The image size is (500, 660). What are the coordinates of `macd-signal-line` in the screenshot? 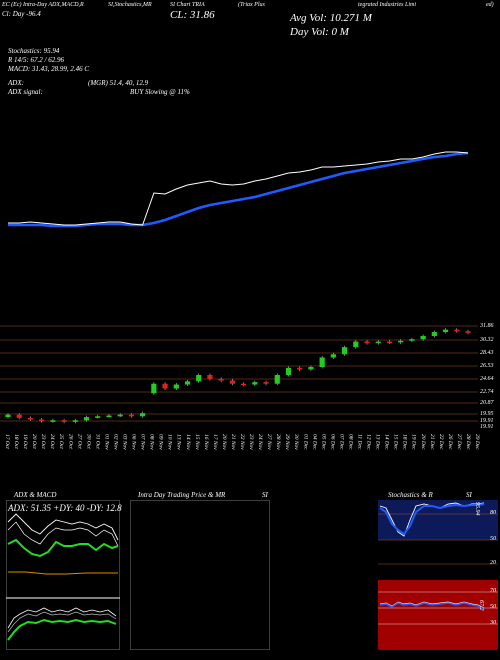 It's located at (62, 622).